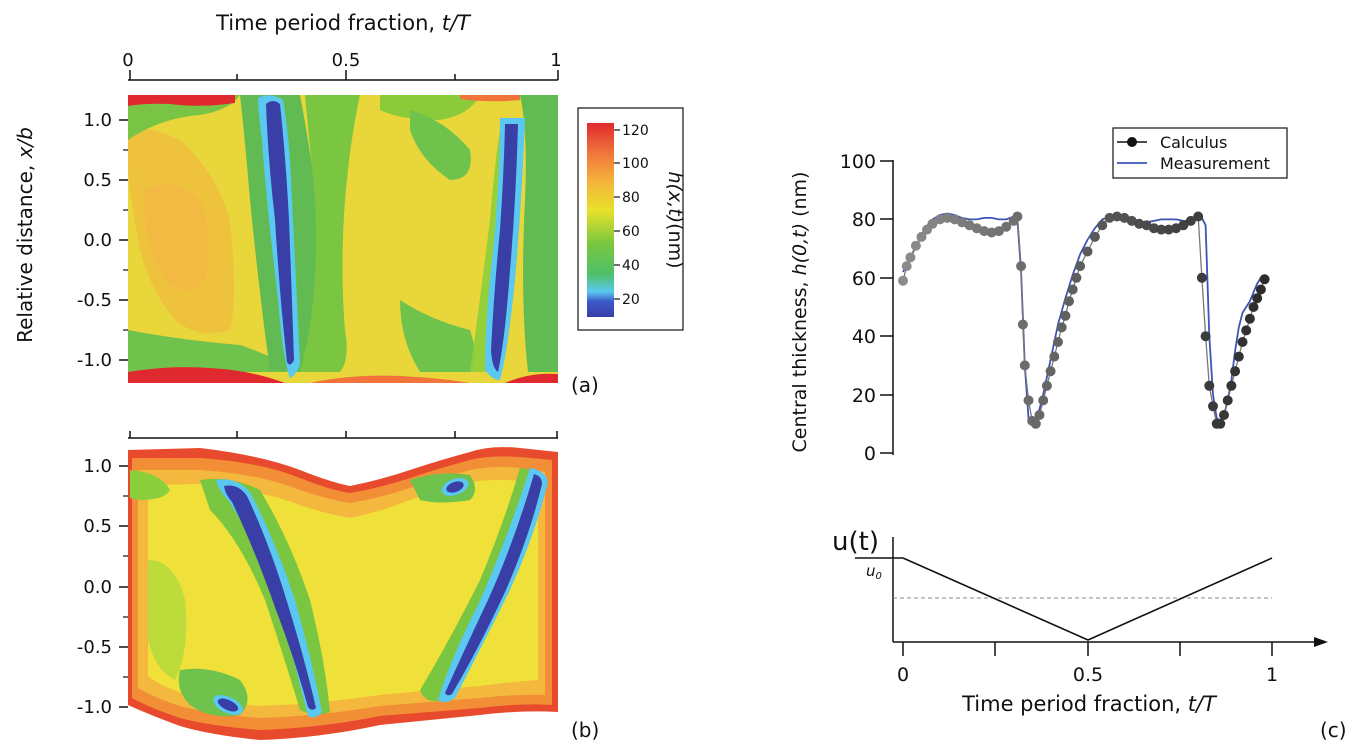  I want to click on legend-calculus-marker, so click(1132, 142).